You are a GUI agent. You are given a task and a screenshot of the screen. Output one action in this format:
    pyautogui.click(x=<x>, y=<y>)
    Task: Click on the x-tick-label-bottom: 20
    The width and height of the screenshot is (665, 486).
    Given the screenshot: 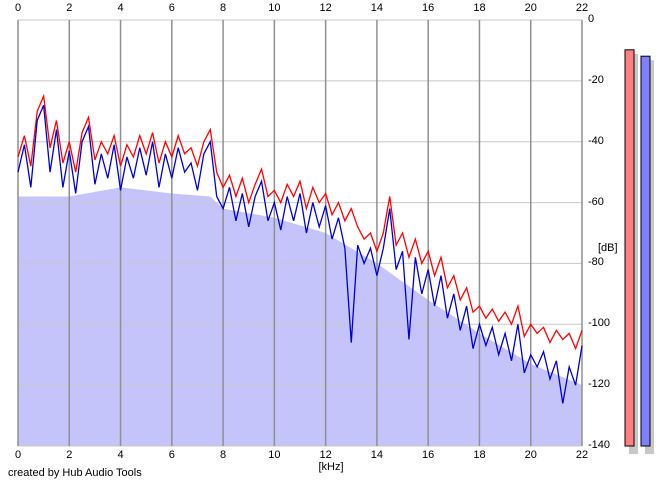 What is the action you would take?
    pyautogui.click(x=530, y=455)
    